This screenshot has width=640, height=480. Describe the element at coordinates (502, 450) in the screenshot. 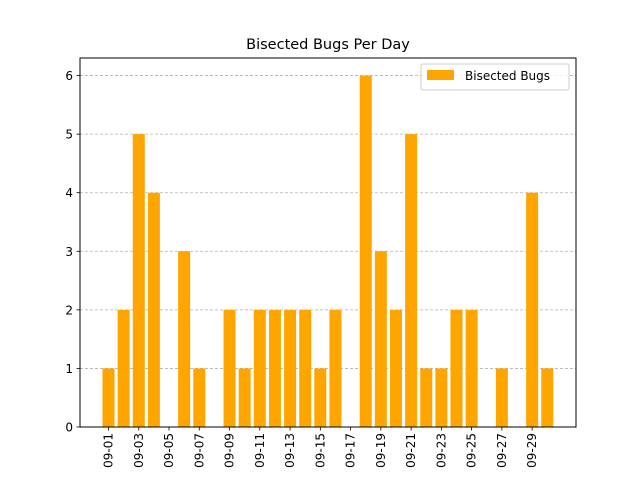

I see `x-tick-label: 09-27` at that location.